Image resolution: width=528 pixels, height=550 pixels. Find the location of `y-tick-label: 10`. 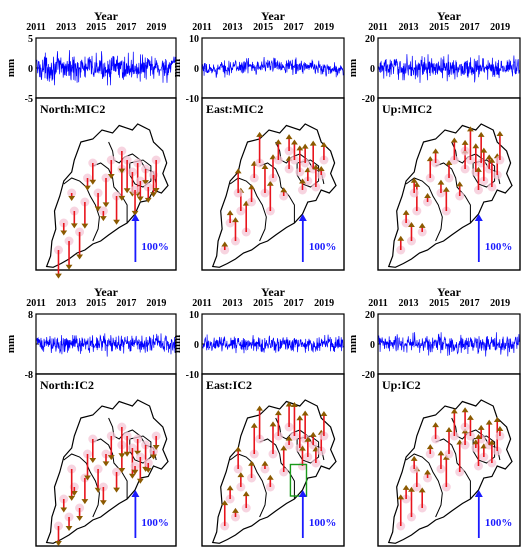

y-tick-label: 10 is located at coordinates (194, 315).